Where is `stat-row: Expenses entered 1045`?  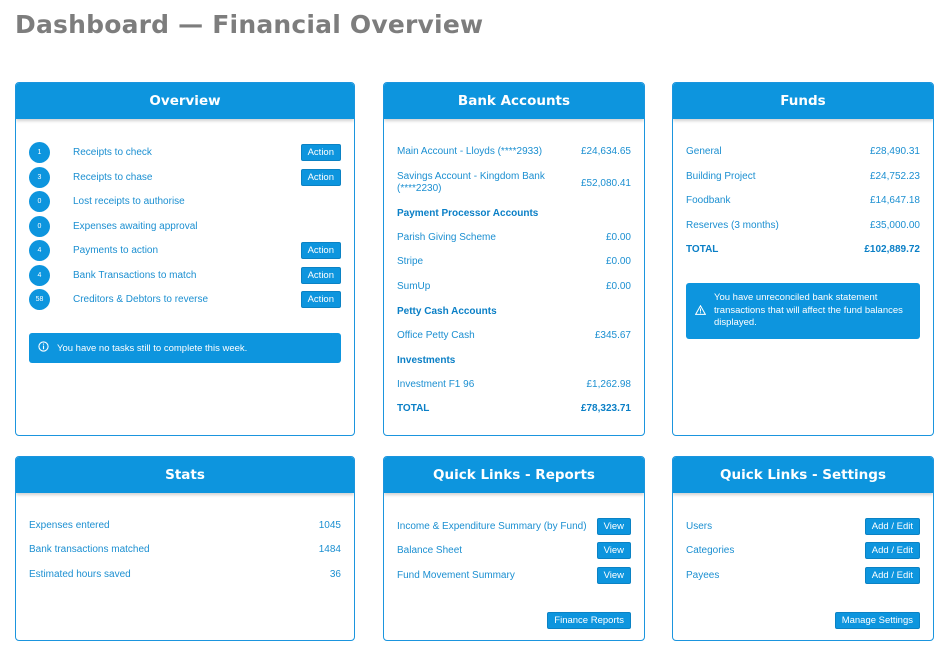 stat-row: Expenses entered 1045 is located at coordinates (185, 525).